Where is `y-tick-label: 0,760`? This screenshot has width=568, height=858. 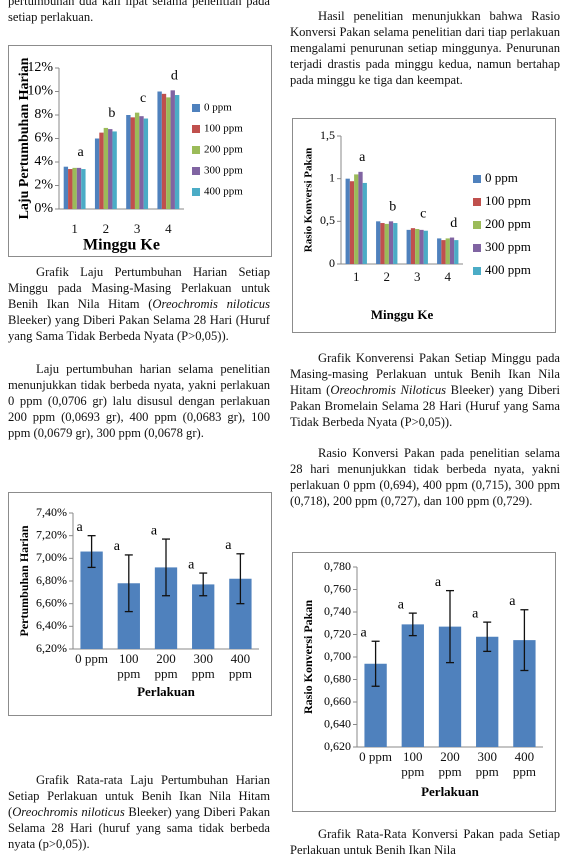
y-tick-label: 0,760 is located at coordinates (337, 588).